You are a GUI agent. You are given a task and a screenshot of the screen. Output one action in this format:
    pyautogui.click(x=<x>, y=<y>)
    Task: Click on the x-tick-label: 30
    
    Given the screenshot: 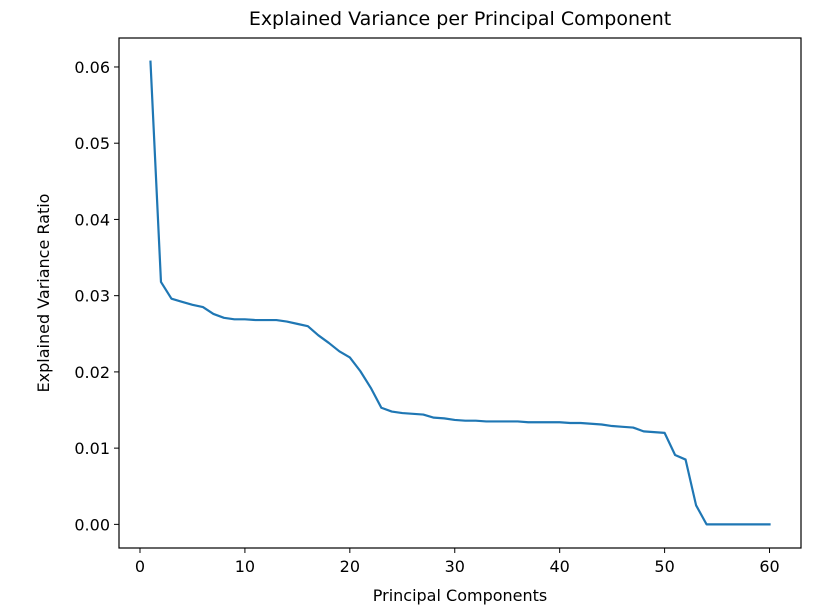 What is the action you would take?
    pyautogui.click(x=455, y=566)
    